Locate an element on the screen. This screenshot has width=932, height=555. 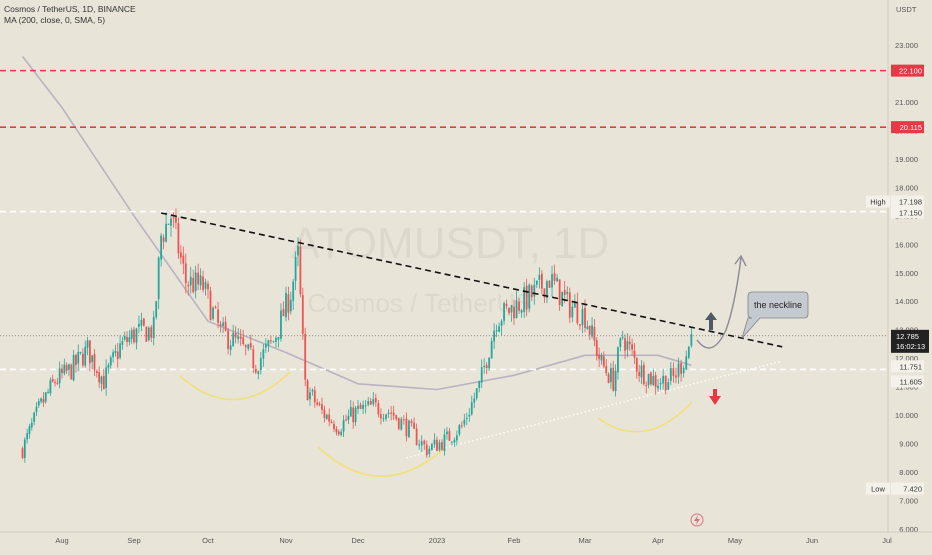
price-tick: 21.000 is located at coordinates (906, 102).